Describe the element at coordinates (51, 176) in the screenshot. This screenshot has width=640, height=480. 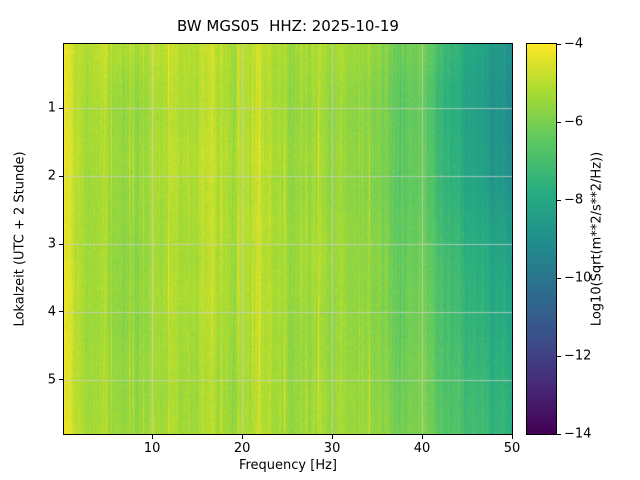
I see `y-tick-label: 2` at that location.